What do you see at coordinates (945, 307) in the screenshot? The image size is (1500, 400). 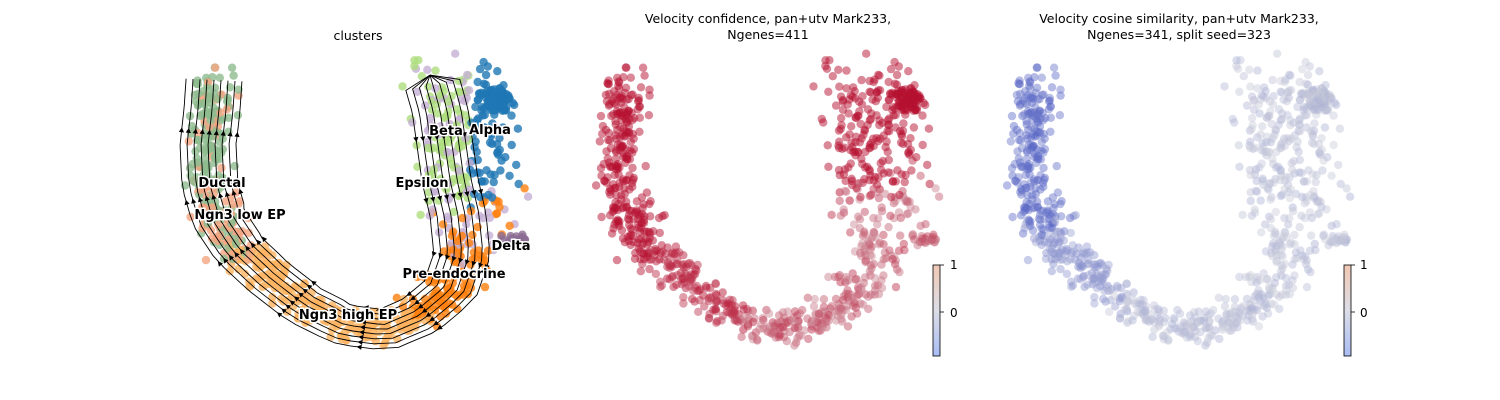 I see `colorbar-confidence: 1 0` at bounding box center [945, 307].